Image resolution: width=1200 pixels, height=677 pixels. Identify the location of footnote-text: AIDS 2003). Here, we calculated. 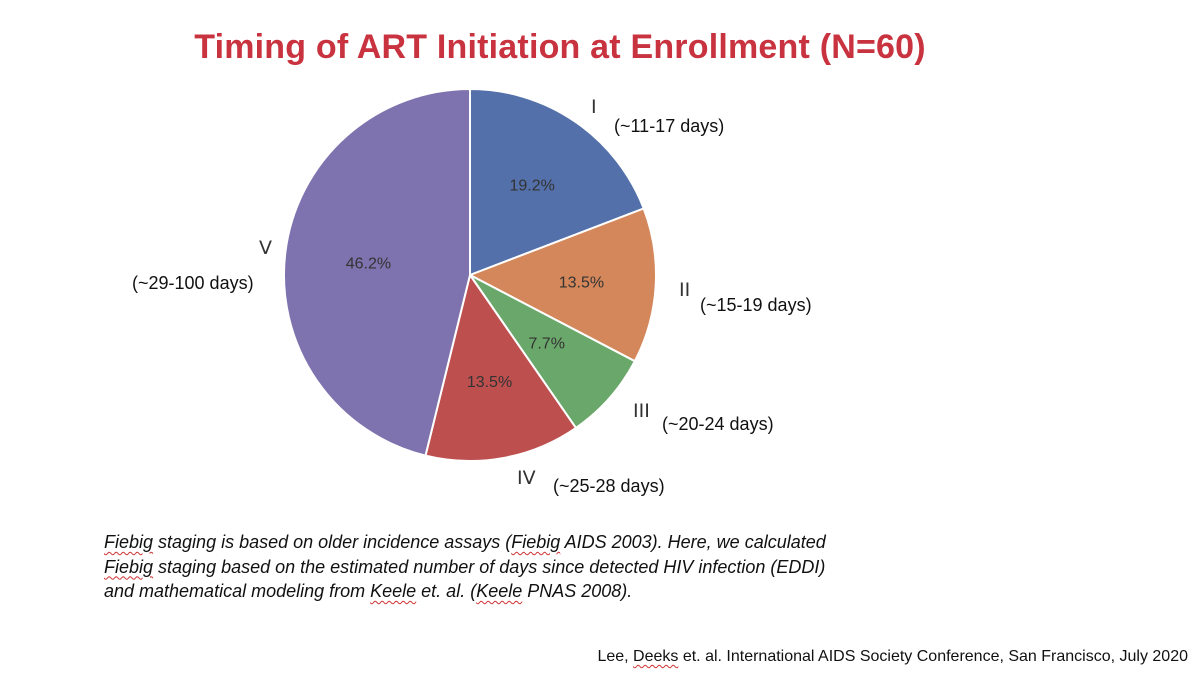
(693, 542).